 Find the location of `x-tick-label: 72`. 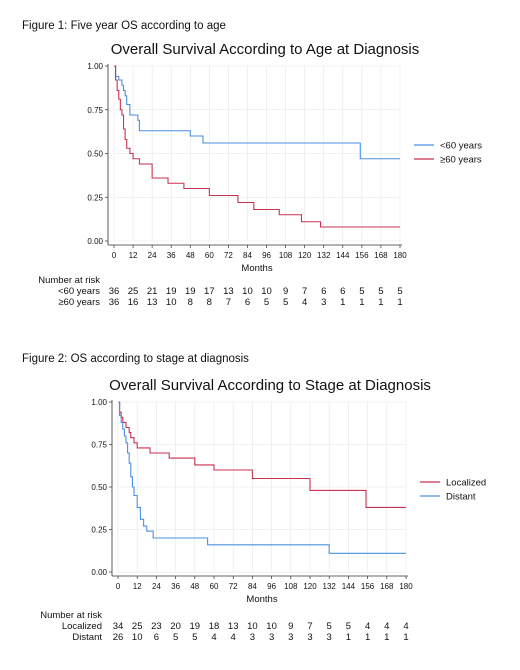

x-tick-label: 72 is located at coordinates (228, 255).